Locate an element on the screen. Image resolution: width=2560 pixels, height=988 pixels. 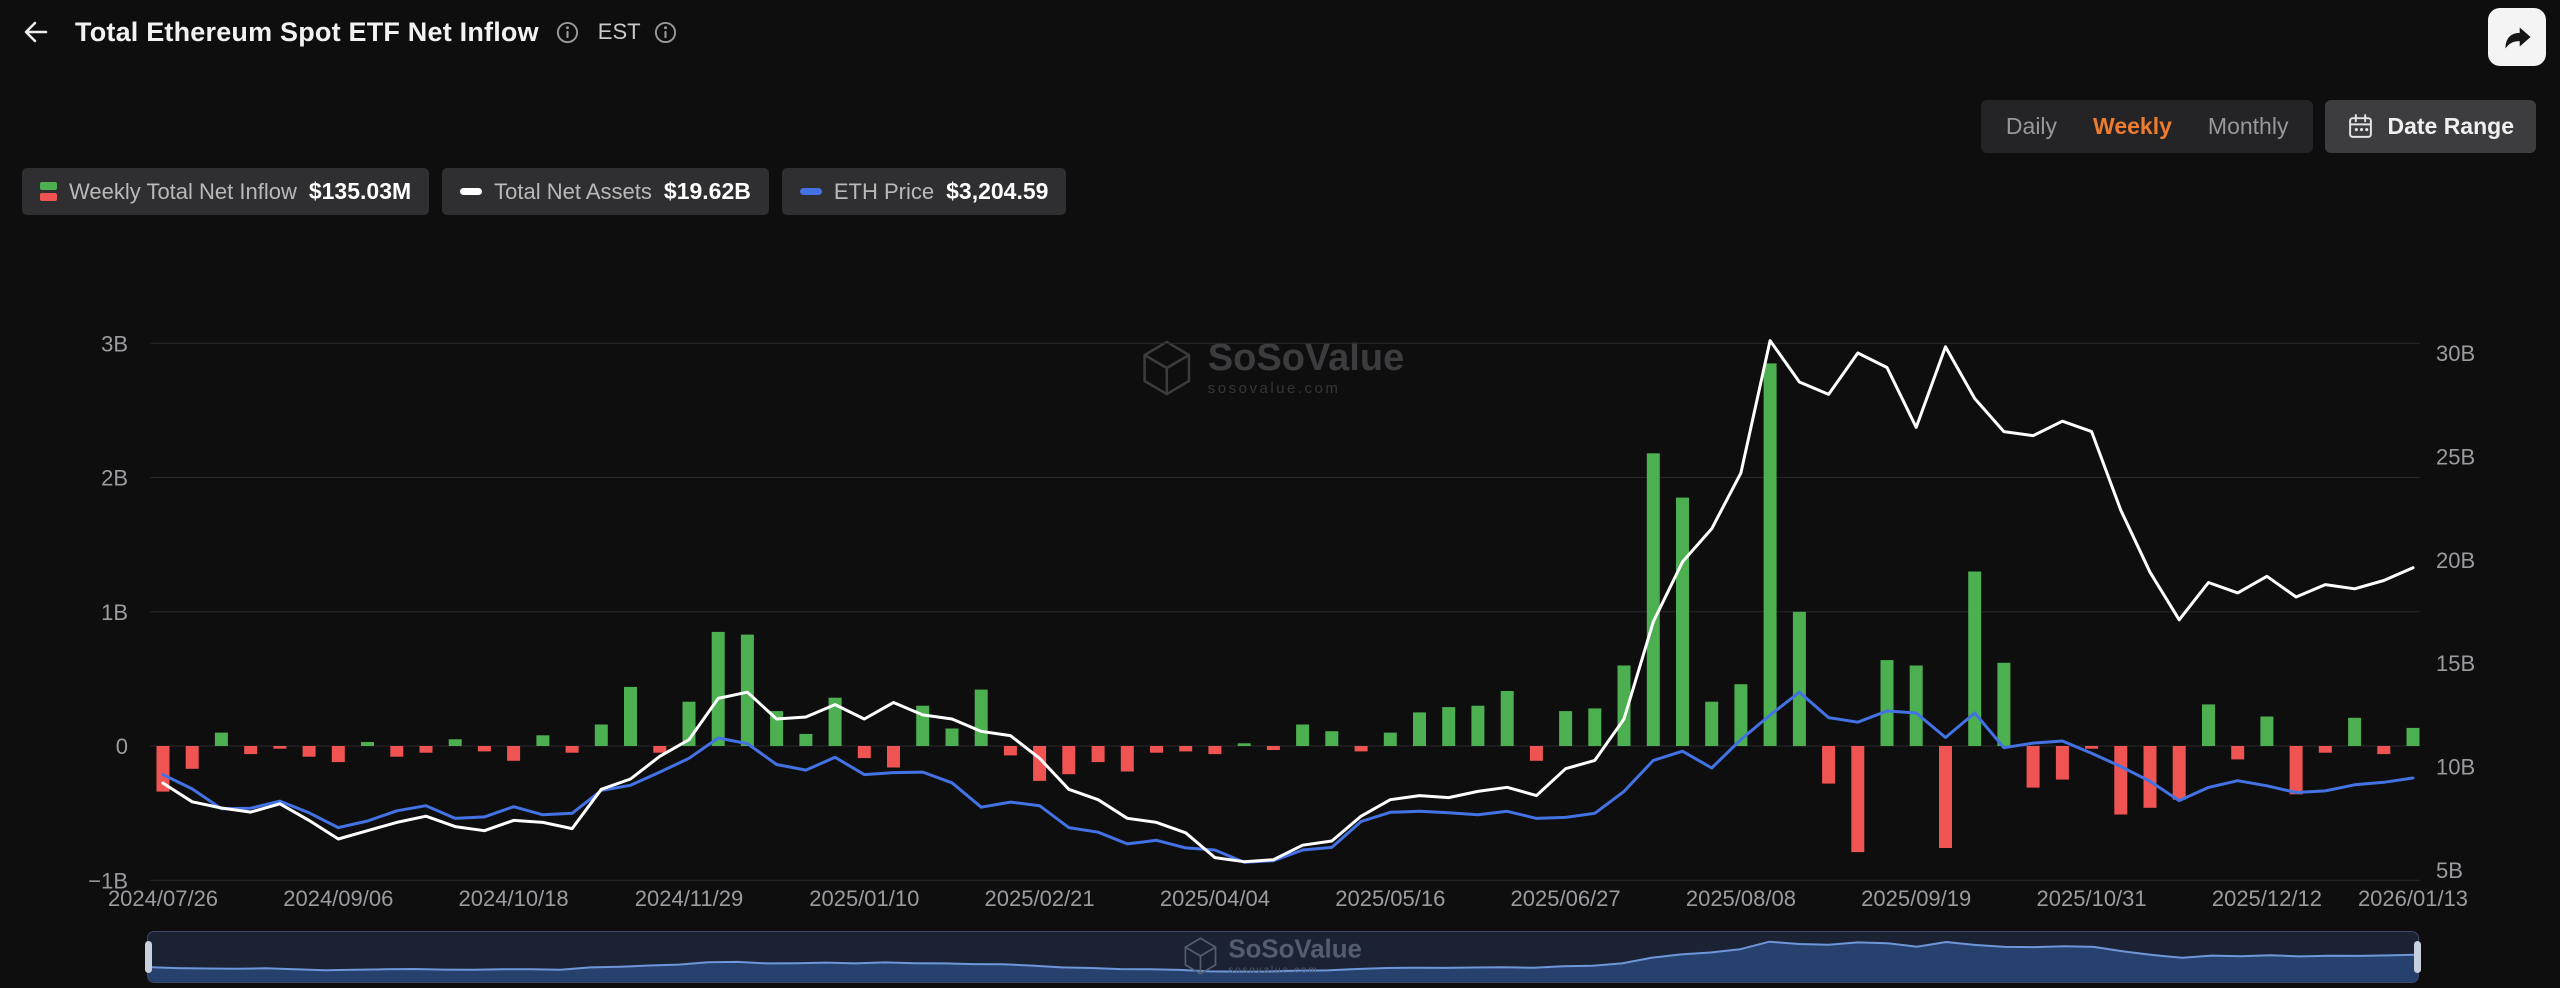
svg-text: 3B is located at coordinates (114, 343).